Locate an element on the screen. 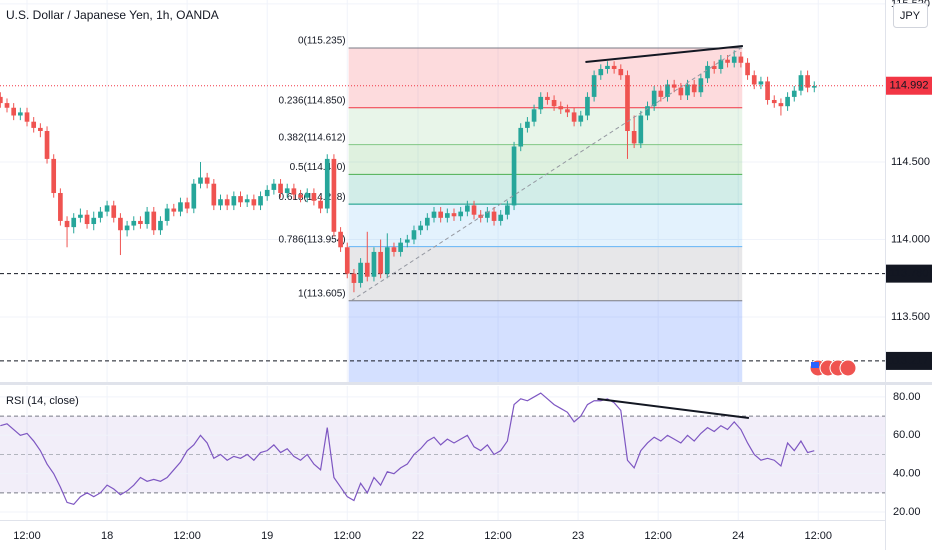 This screenshot has width=932, height=550. y-tick-label: 113.500 is located at coordinates (910, 317).